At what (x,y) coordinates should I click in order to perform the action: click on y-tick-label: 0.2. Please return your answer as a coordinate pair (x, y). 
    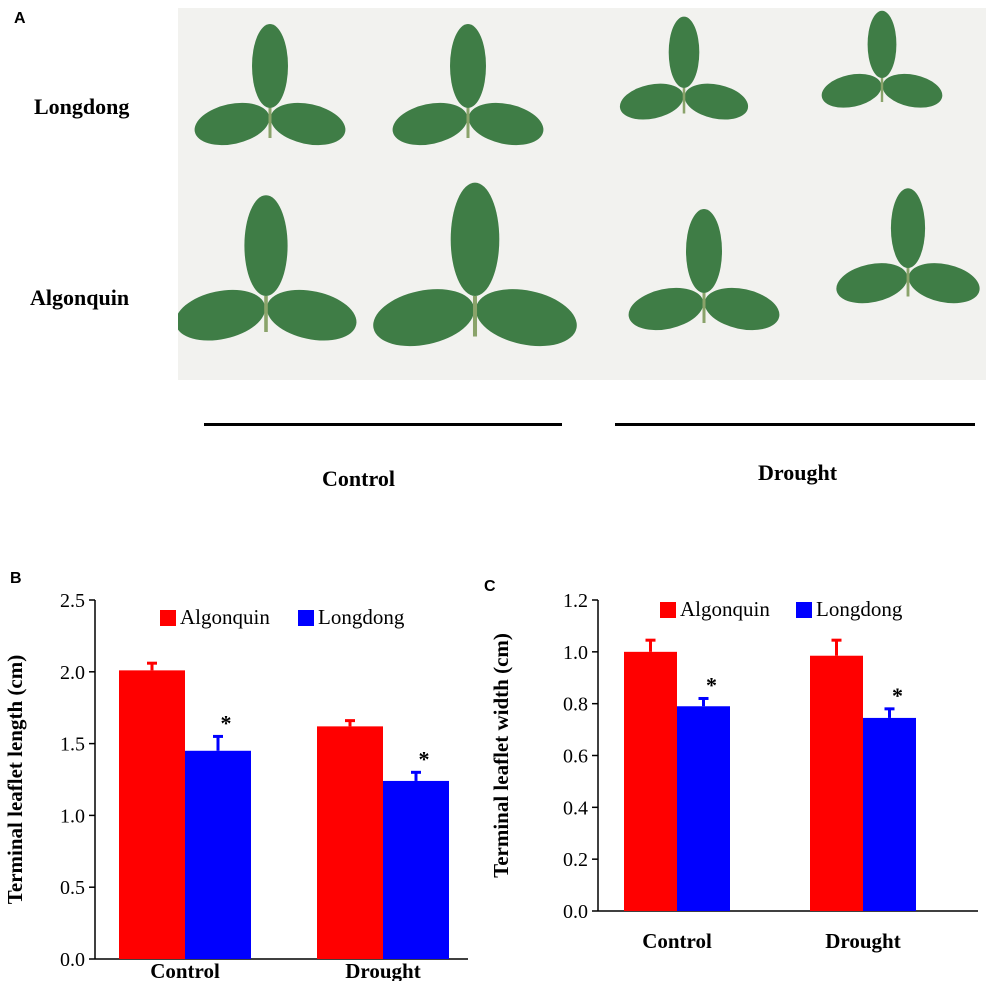
    Looking at the image, I should click on (575, 860).